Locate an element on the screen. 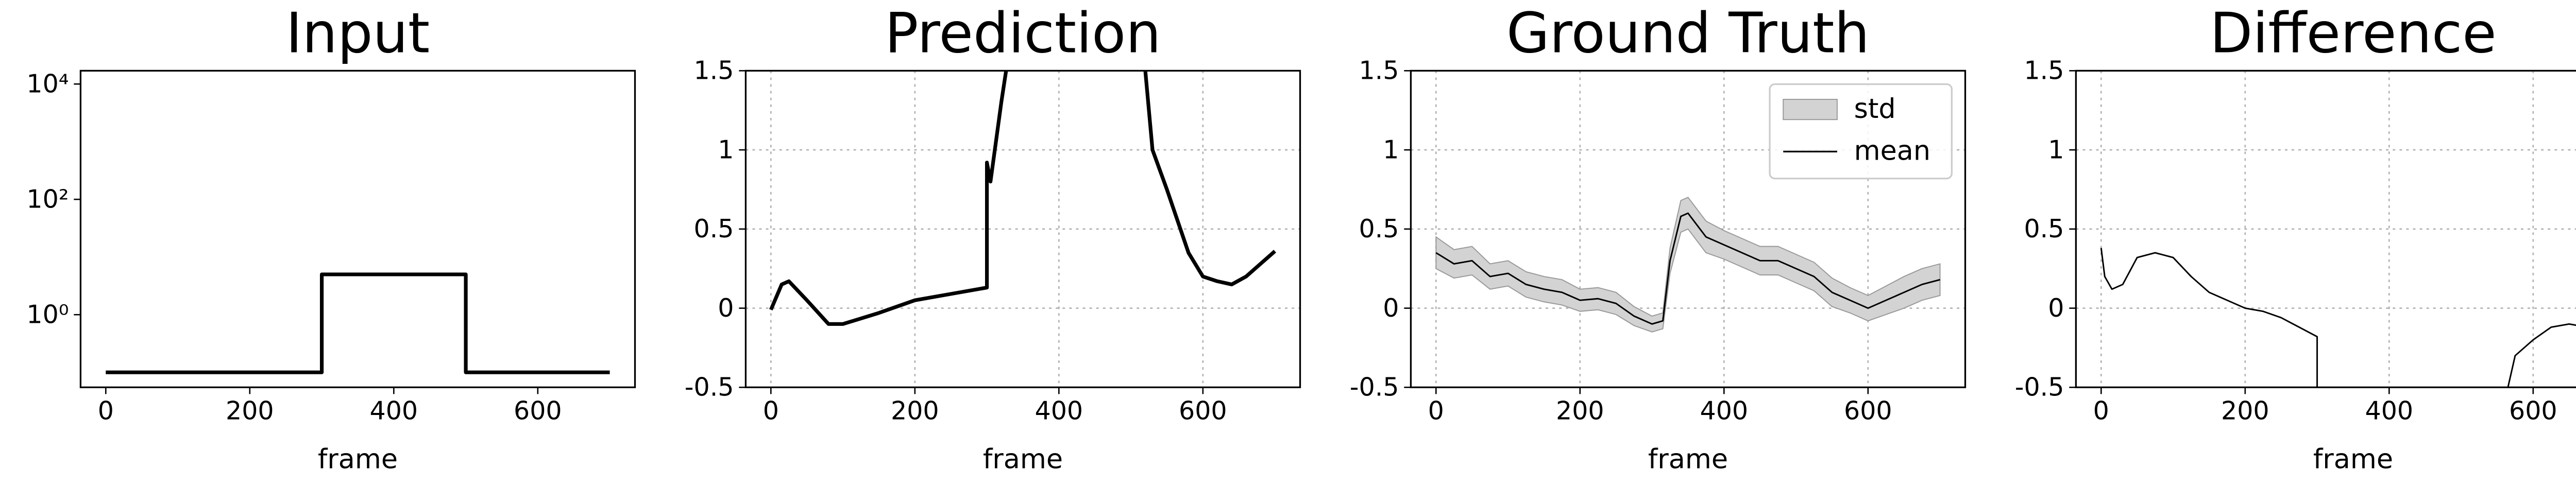 This screenshot has height=485, width=2576. legend-label: mean is located at coordinates (1892, 151).